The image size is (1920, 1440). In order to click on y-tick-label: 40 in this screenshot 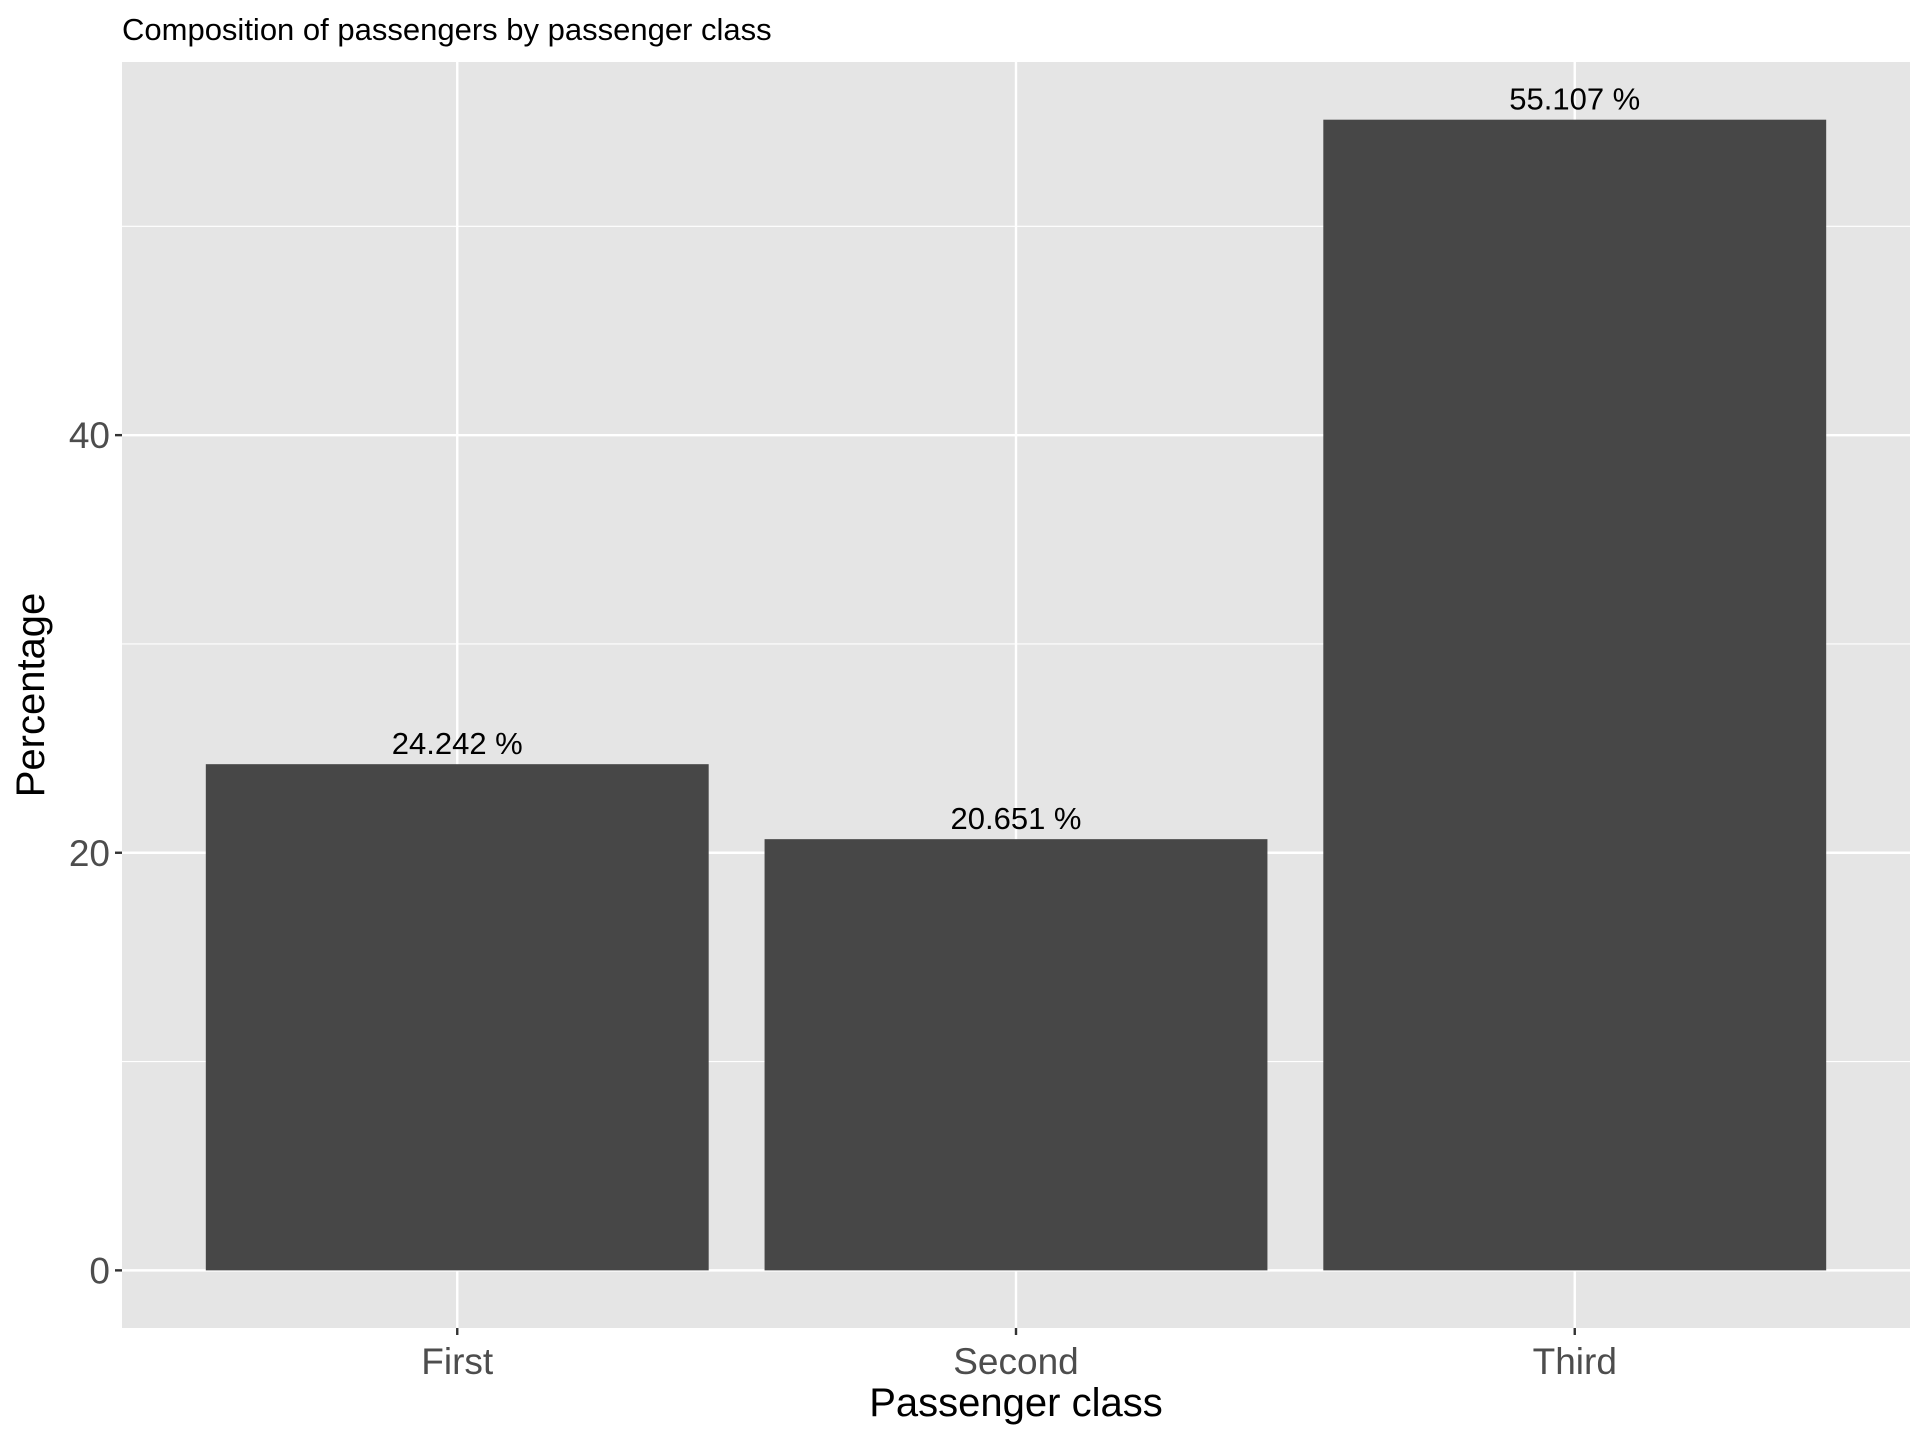, I will do `click(89, 435)`.